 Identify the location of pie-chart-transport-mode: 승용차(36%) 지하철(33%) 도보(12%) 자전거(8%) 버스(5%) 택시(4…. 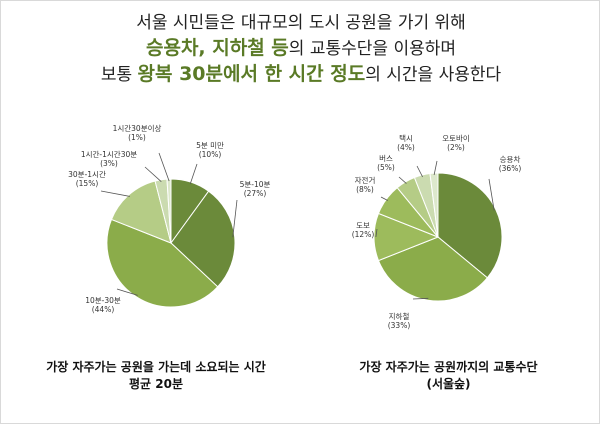
(437, 231).